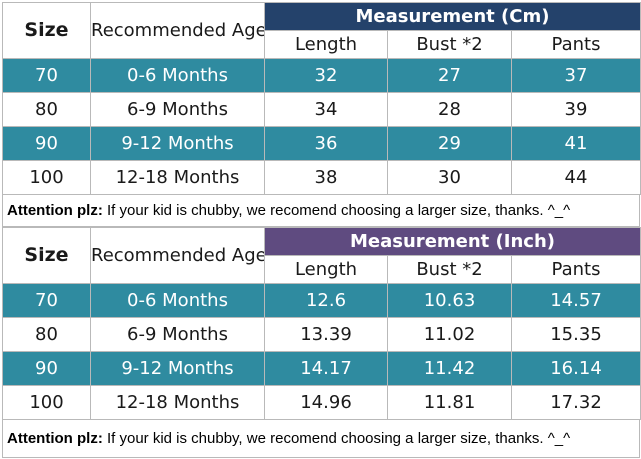 The height and width of the screenshot is (459, 641). Describe the element at coordinates (452, 16) in the screenshot. I see `measurement-cm-header: Measurement (Cm)` at that location.